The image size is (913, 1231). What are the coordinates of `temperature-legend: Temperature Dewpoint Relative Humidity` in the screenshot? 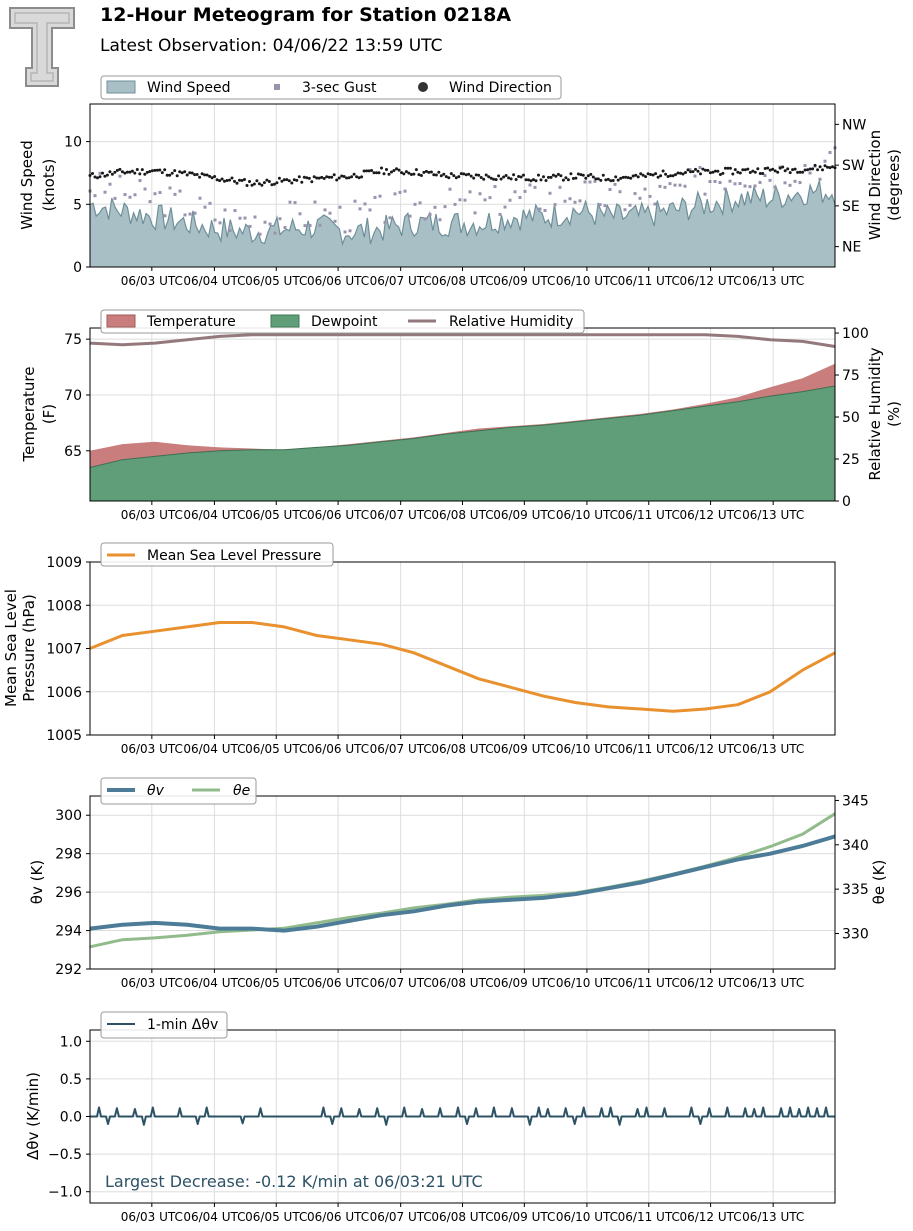 It's located at (342, 321).